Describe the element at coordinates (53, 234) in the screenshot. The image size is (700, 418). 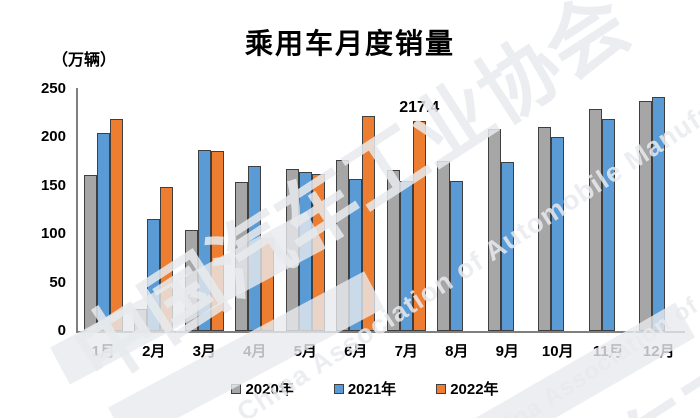
I see `y-tick-label: 100` at that location.